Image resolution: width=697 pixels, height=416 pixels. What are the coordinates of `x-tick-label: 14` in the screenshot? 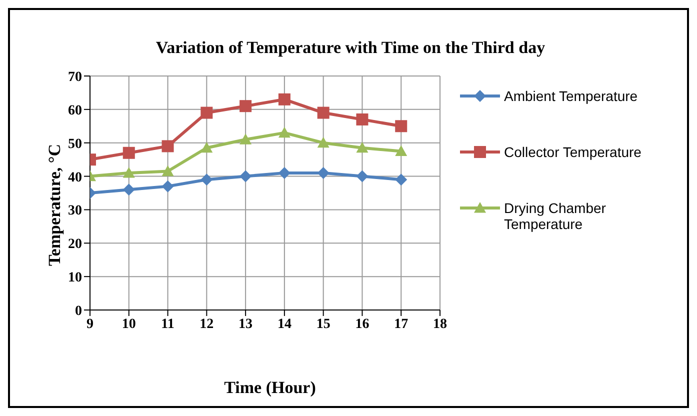 It's located at (284, 324).